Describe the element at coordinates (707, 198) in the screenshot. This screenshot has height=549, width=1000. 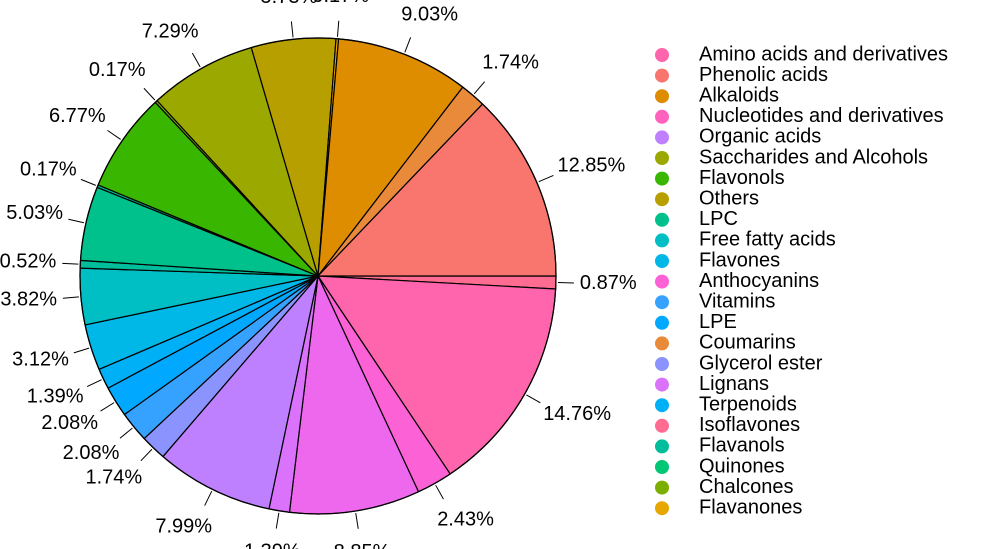
I see `legend-item-others: Others` at that location.